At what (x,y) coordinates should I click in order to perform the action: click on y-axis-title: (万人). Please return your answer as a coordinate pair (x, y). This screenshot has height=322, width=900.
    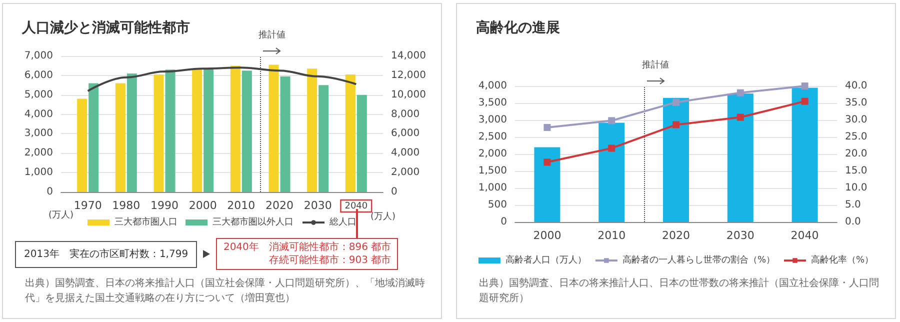
    Looking at the image, I should click on (61, 214).